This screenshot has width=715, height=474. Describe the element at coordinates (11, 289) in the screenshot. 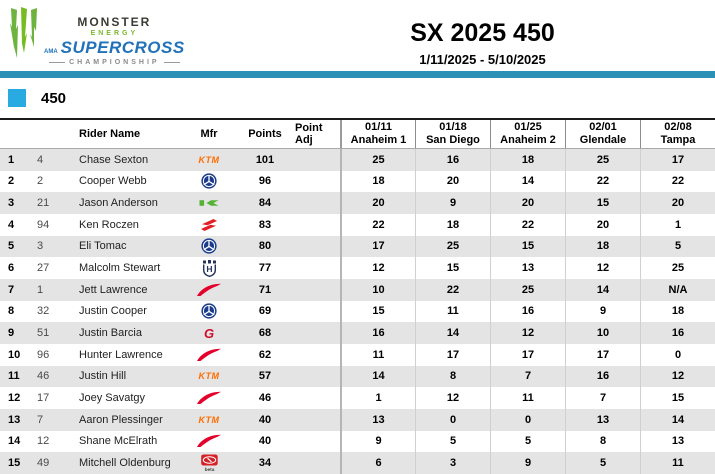

I see `rank-cell: 7` at that location.